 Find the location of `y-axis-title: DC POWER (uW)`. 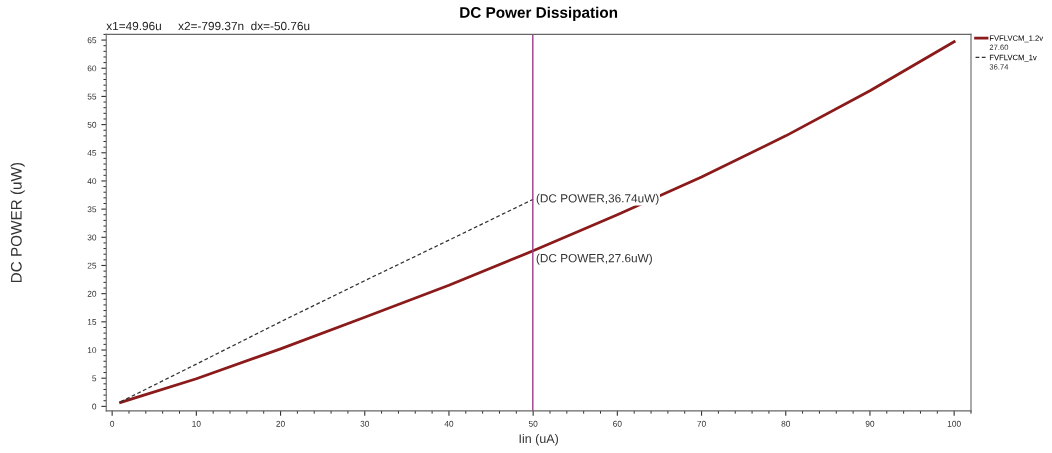

y-axis-title: DC POWER (uW) is located at coordinates (17, 222).